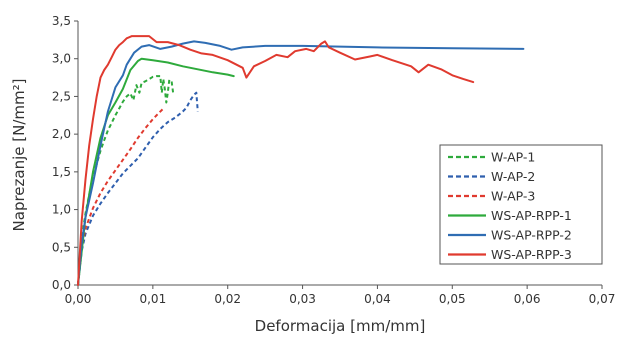  I want to click on legend-box, so click(521, 204).